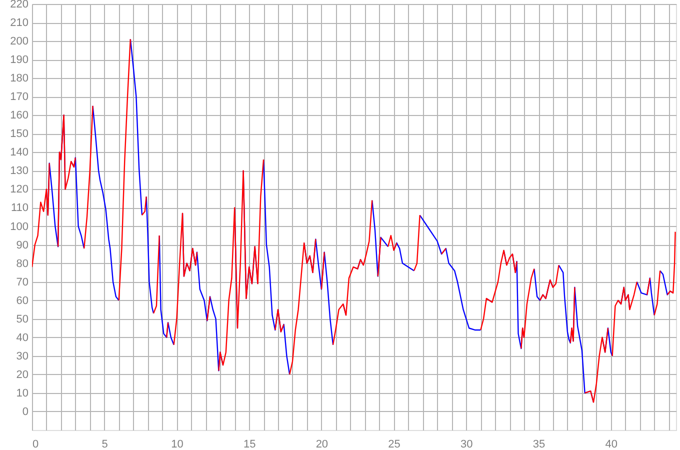  What do you see at coordinates (19, 190) in the screenshot?
I see `y-tick-label: 120` at bounding box center [19, 190].